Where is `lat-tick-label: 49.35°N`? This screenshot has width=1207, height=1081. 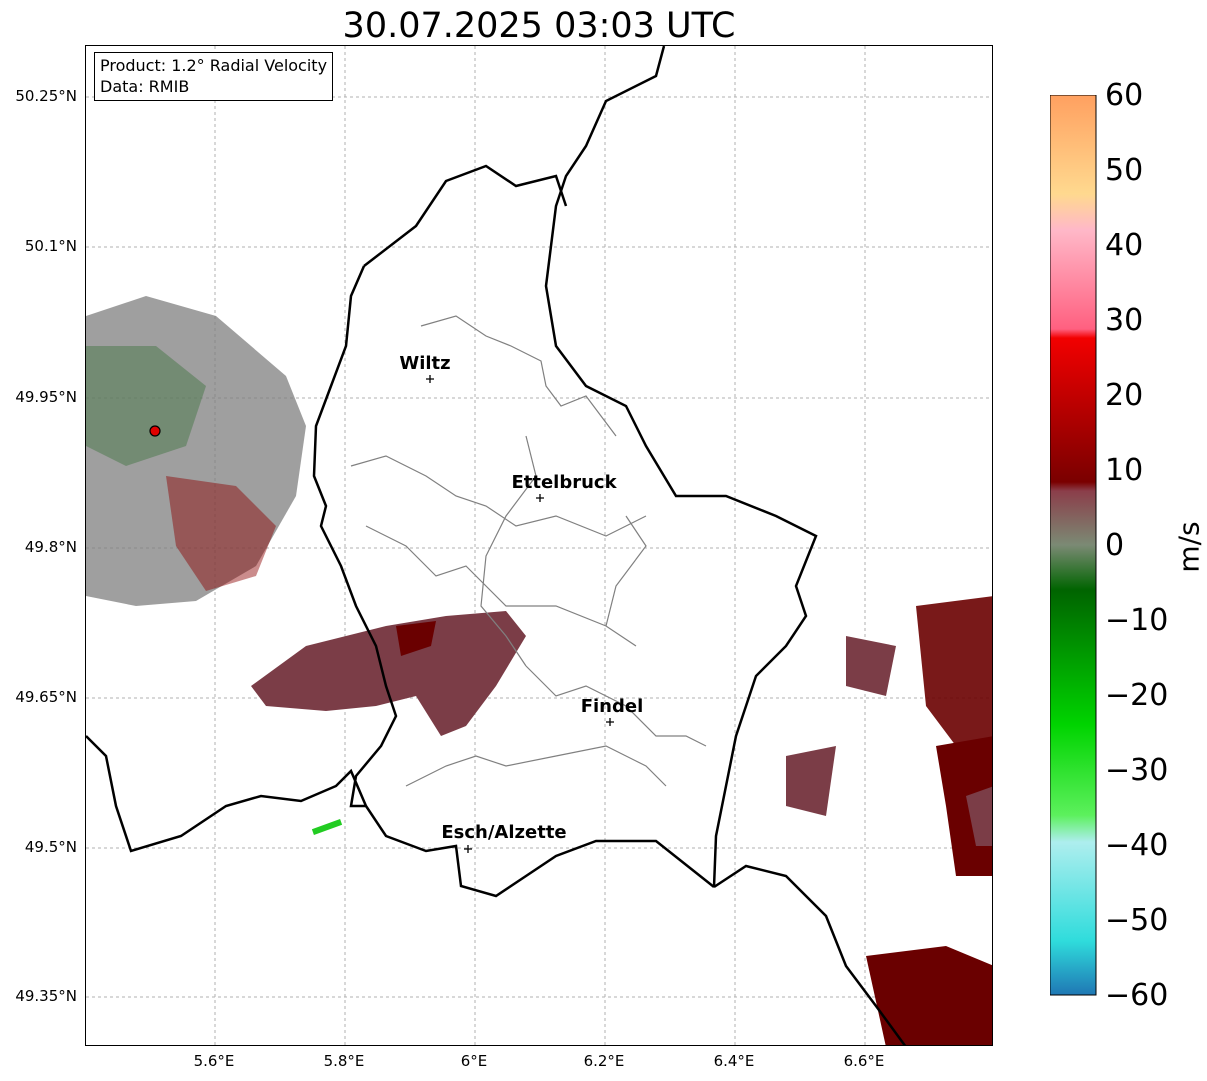 lat-tick-label: 49.35°N is located at coordinates (46, 996).